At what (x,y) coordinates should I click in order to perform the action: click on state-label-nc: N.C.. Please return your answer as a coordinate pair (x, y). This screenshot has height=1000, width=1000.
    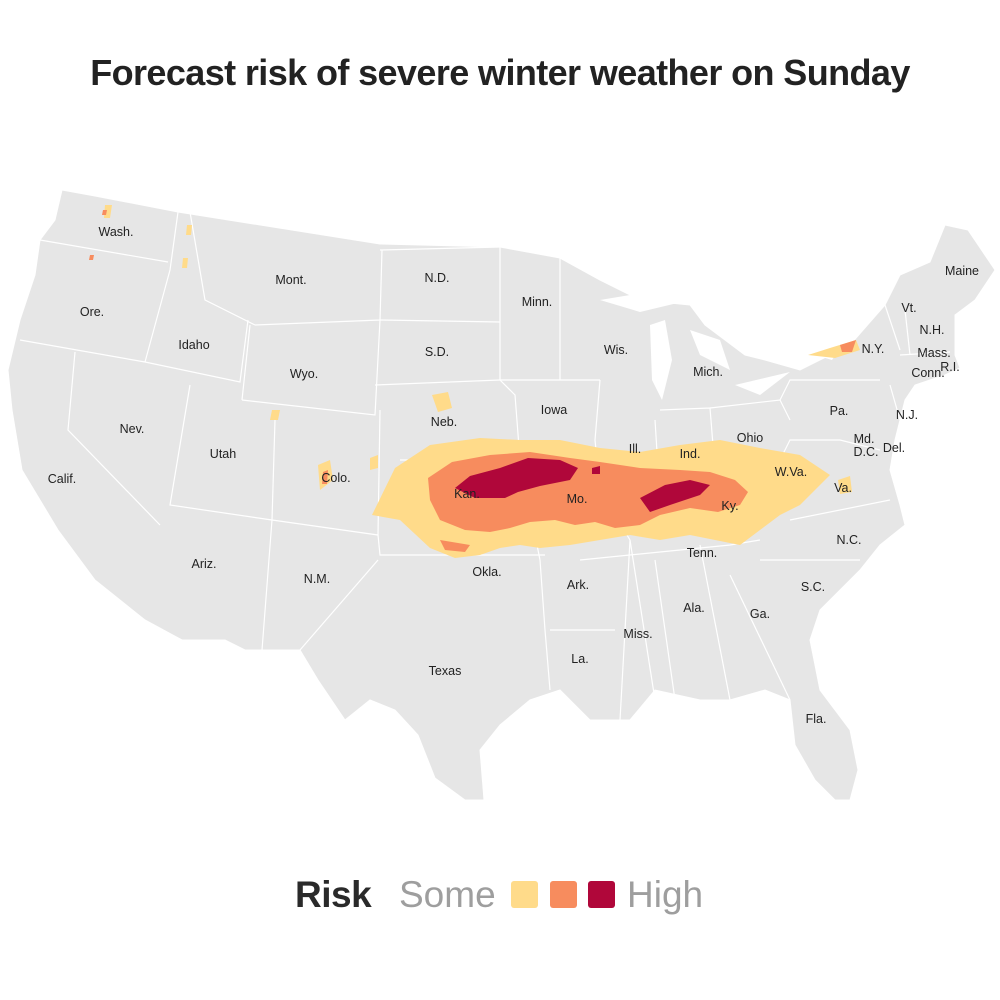
    Looking at the image, I should click on (849, 540).